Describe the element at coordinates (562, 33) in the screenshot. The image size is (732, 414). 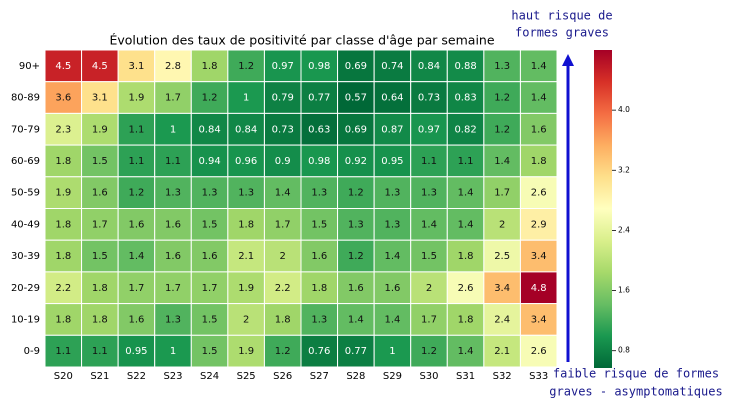
I see `annotation: formes graves` at that location.